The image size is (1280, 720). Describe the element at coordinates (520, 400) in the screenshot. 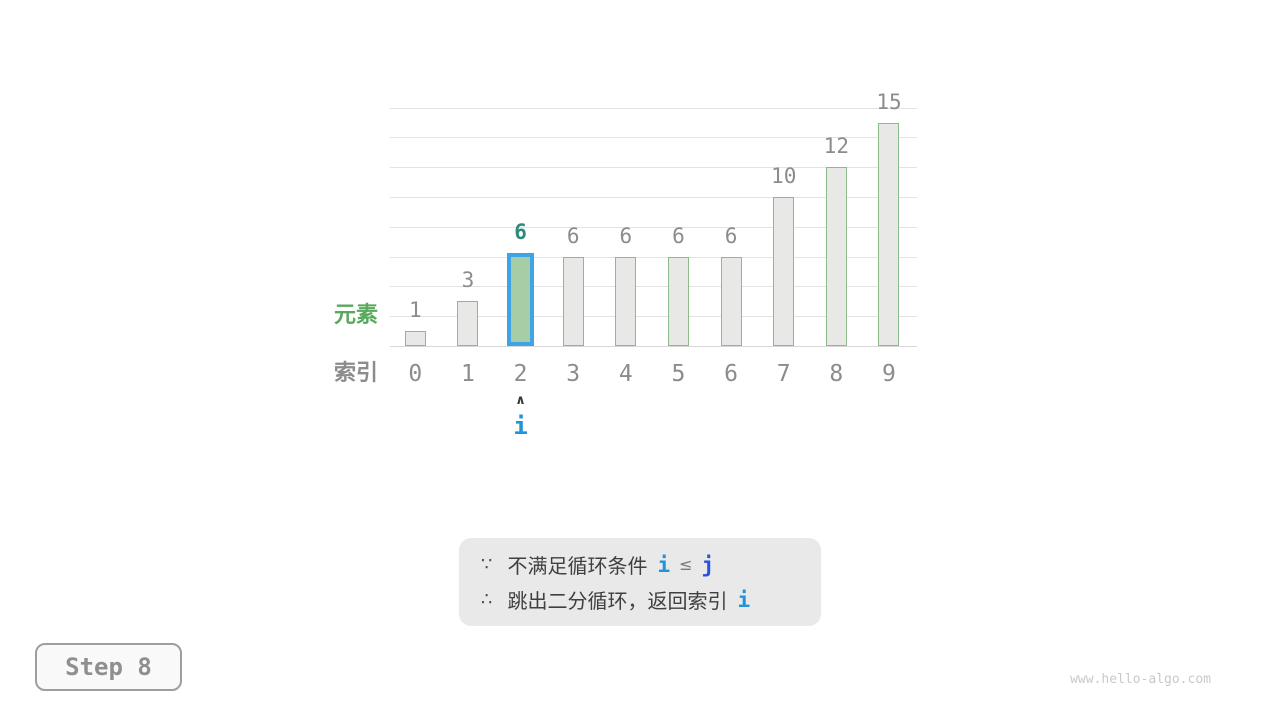

I see `pointer-arrow-icon: ∧` at that location.